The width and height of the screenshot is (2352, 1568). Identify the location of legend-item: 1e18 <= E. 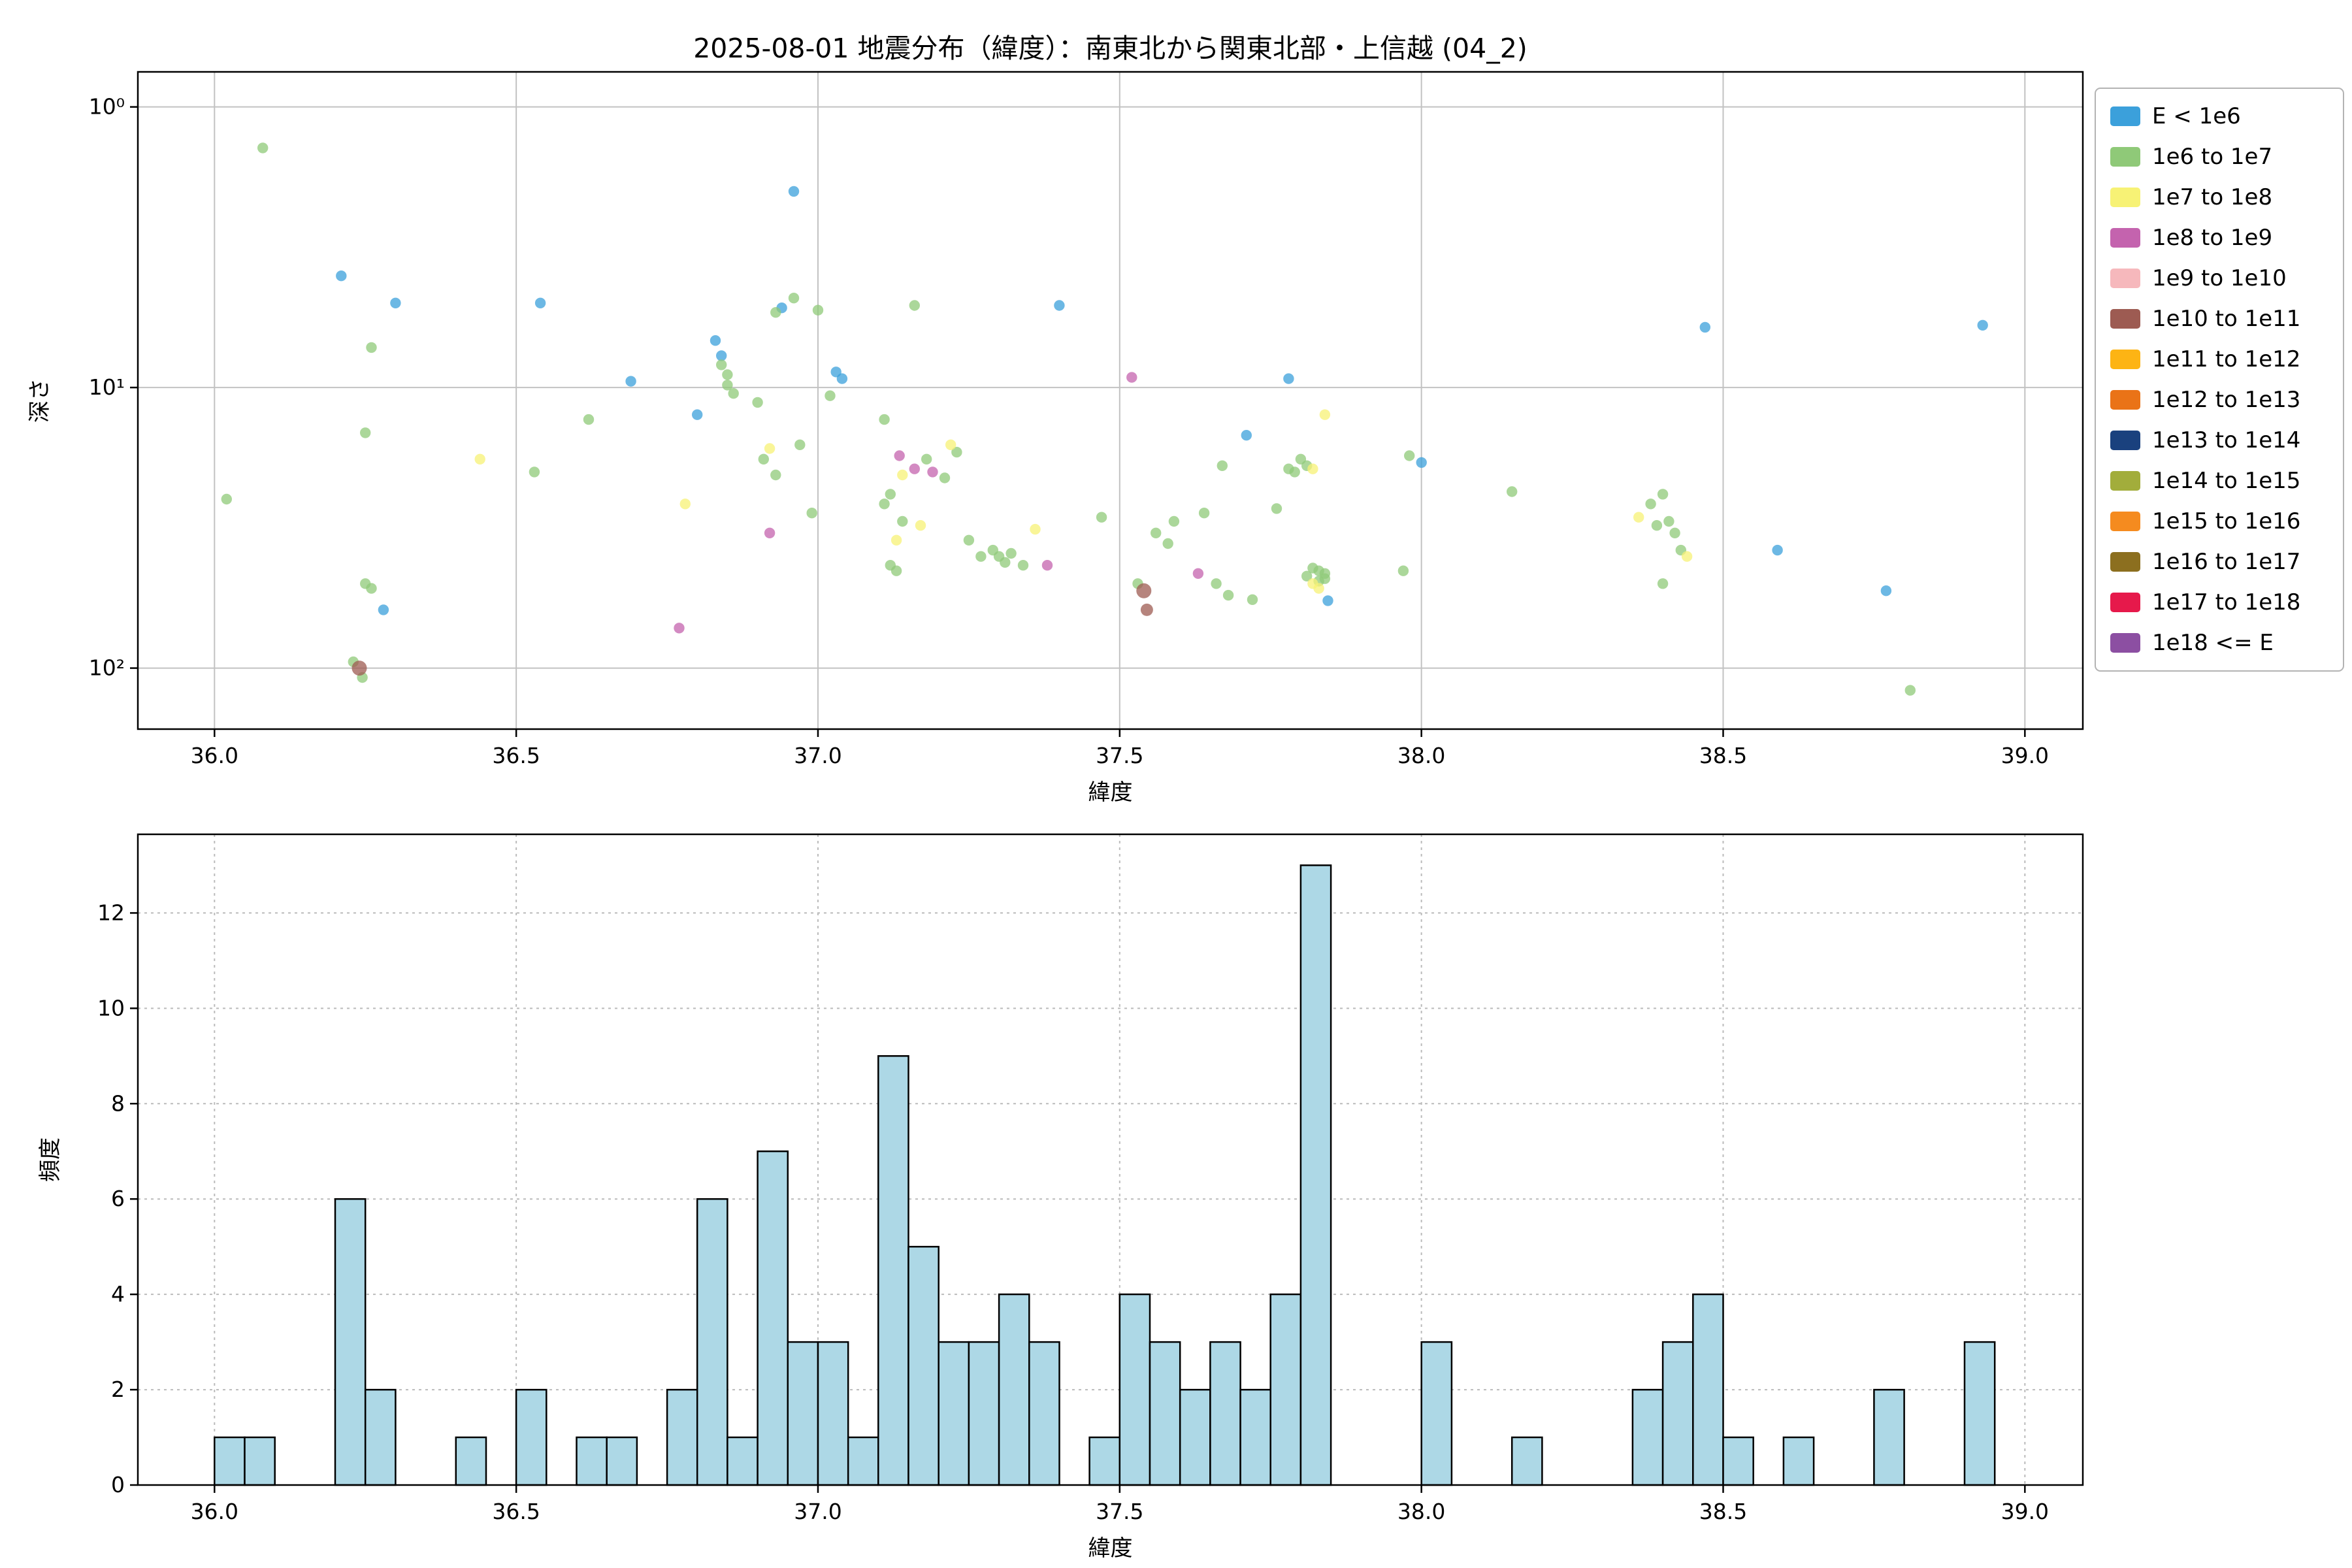
(2219, 643).